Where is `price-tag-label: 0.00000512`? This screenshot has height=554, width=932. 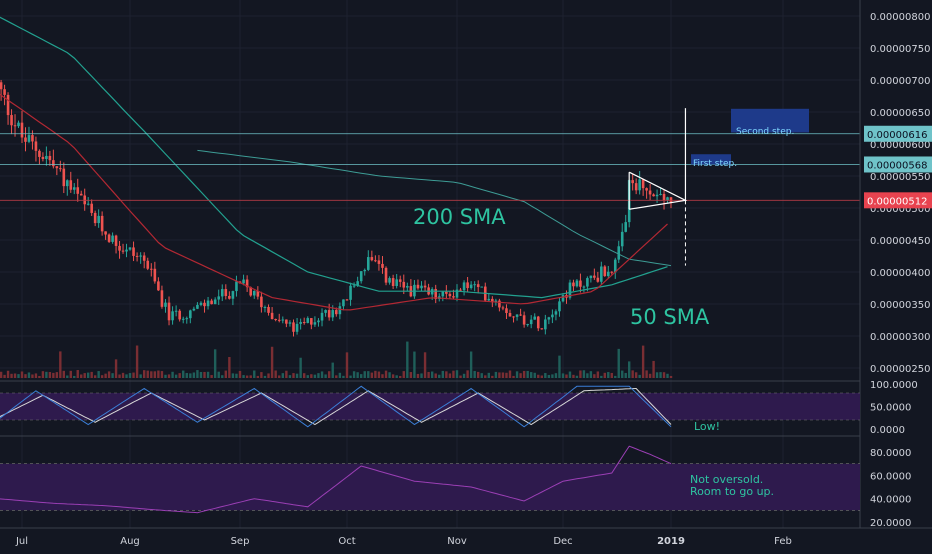
price-tag-label: 0.00000512 is located at coordinates (897, 201).